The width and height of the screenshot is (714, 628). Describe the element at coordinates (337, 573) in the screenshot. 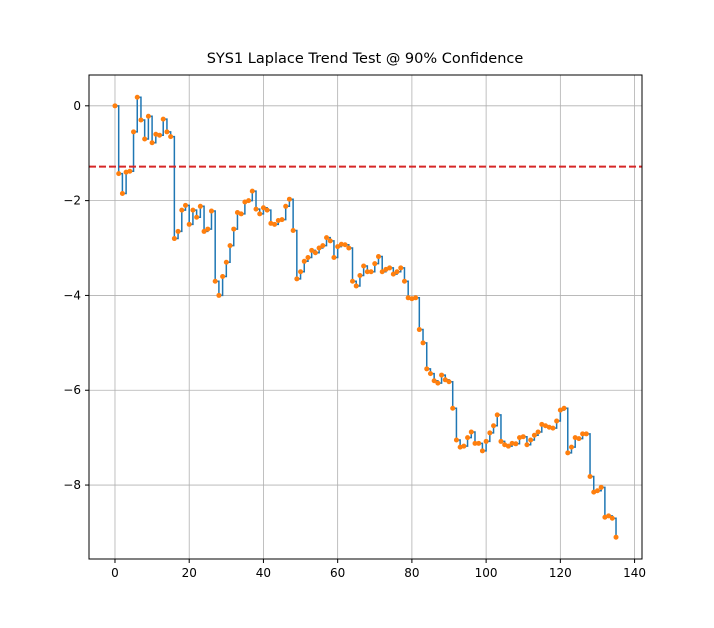

I see `x-tick-label: 60` at that location.